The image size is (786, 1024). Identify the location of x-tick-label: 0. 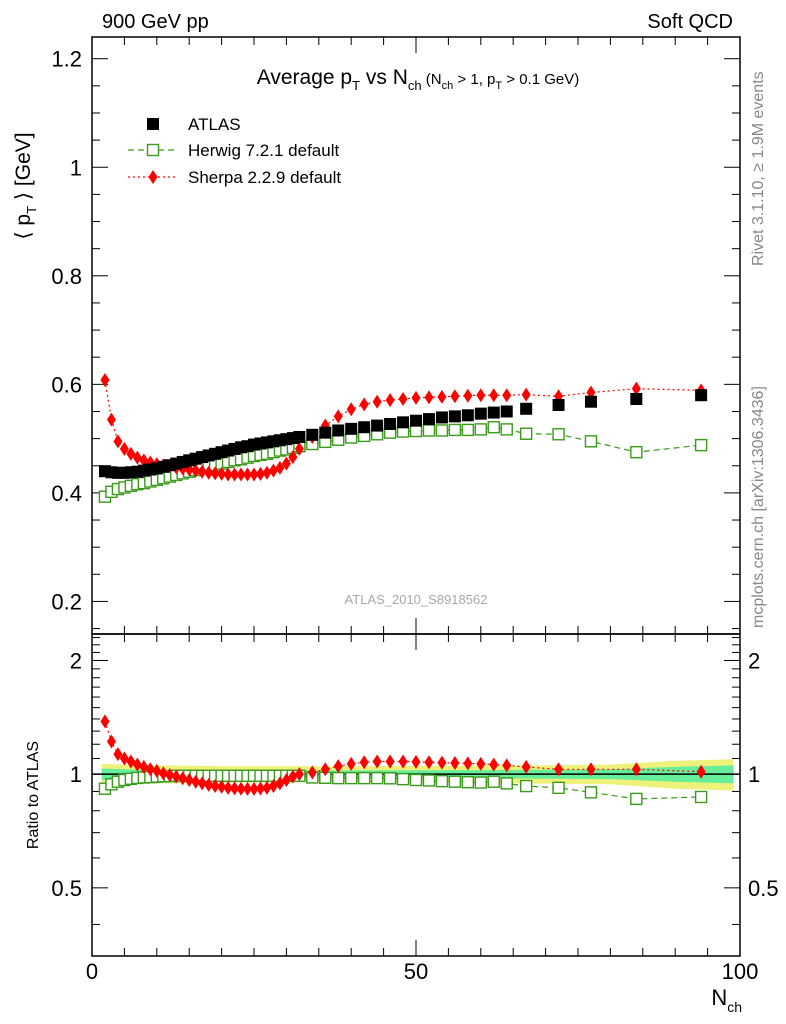
(92, 971).